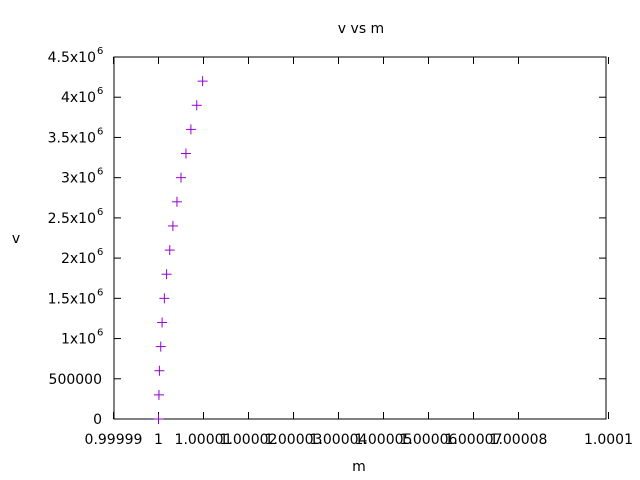  I want to click on y-tick-label: 500000, so click(75, 380).